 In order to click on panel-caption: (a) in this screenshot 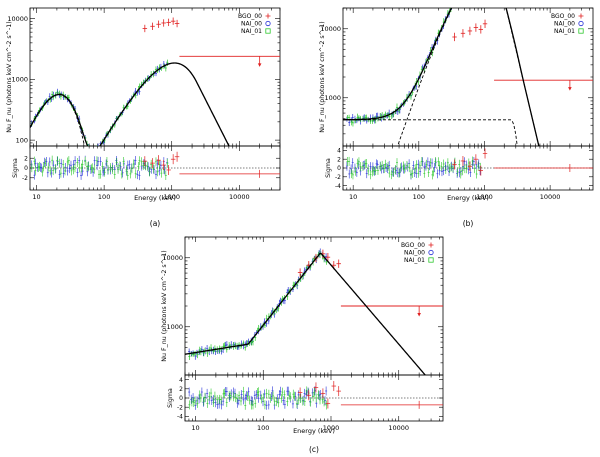, I will do `click(155, 223)`.